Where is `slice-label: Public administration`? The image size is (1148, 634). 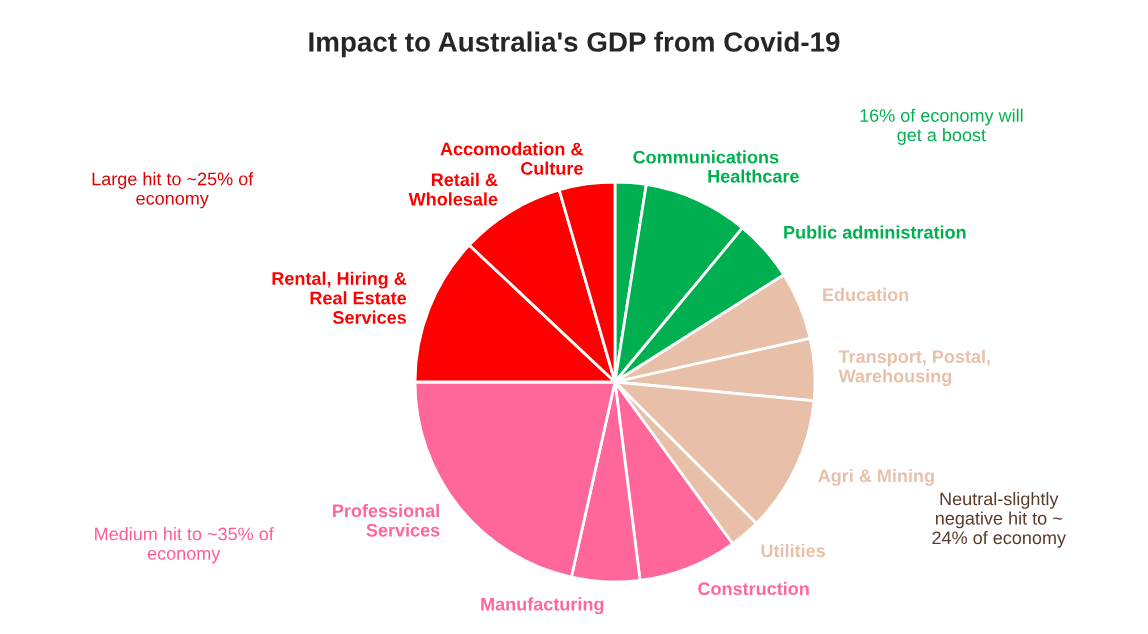 slice-label: Public administration is located at coordinates (875, 232).